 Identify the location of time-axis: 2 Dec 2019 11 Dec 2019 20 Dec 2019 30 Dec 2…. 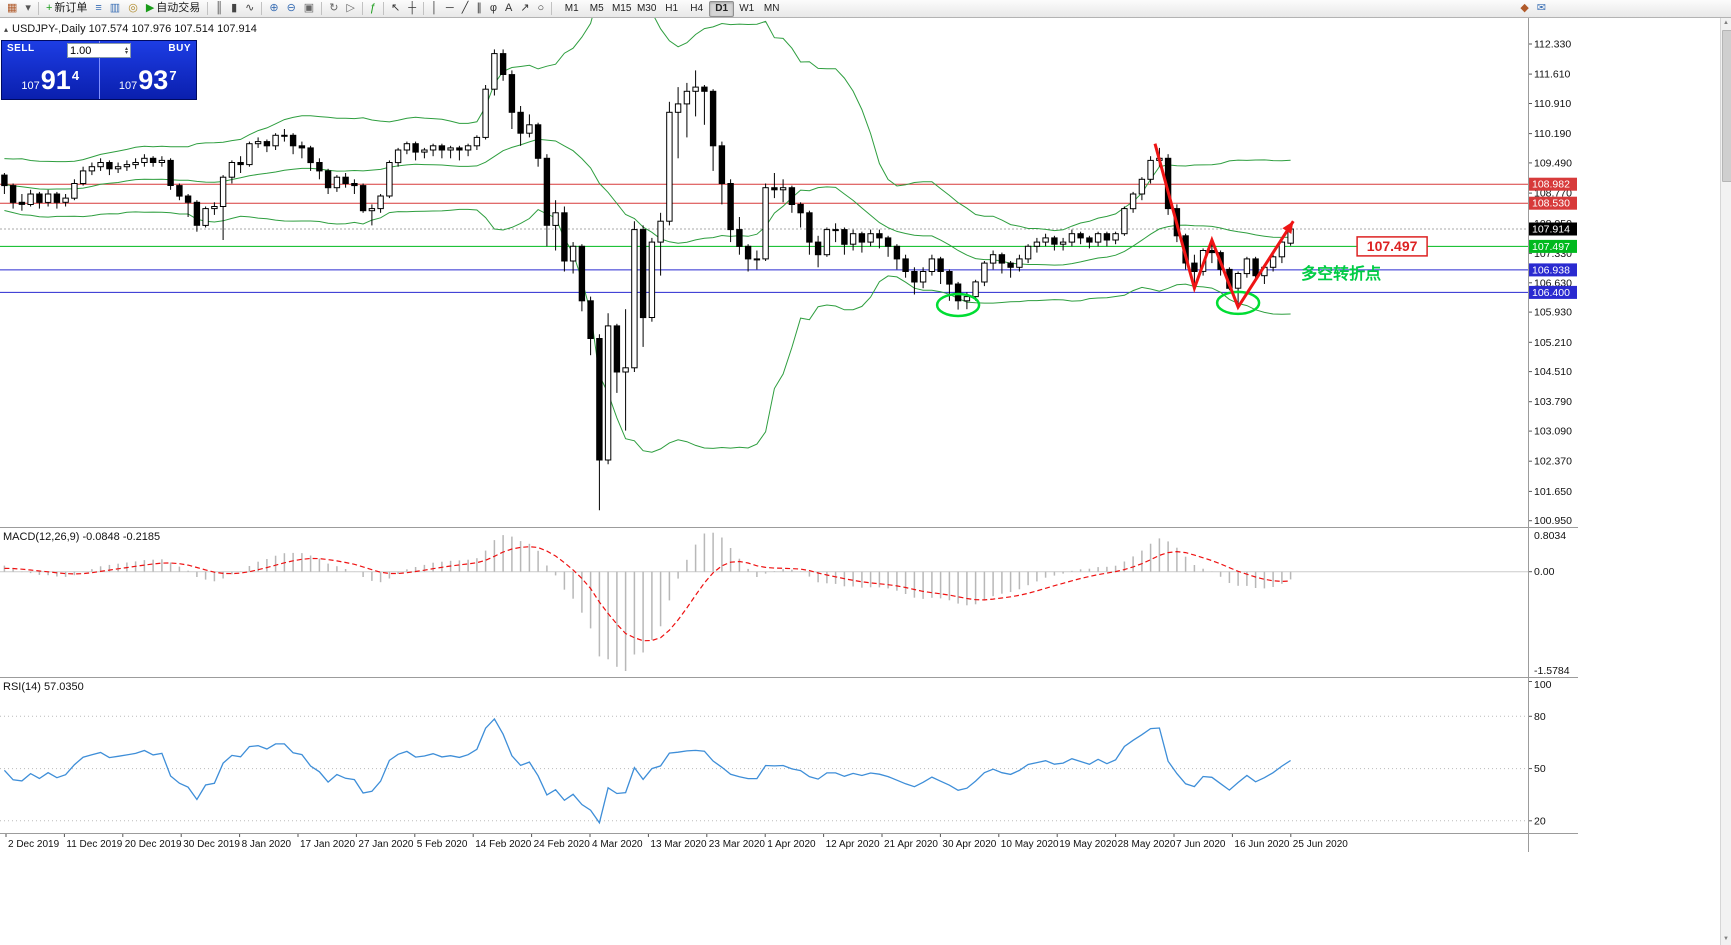
(789, 843).